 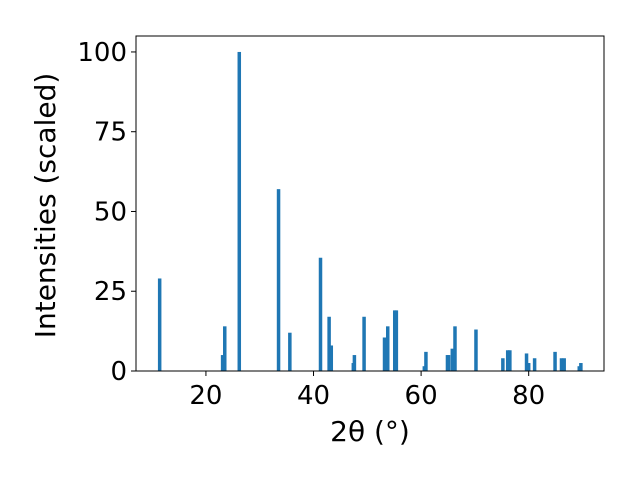 What do you see at coordinates (370, 431) in the screenshot?
I see `x-axis-label: 2θ (°)` at bounding box center [370, 431].